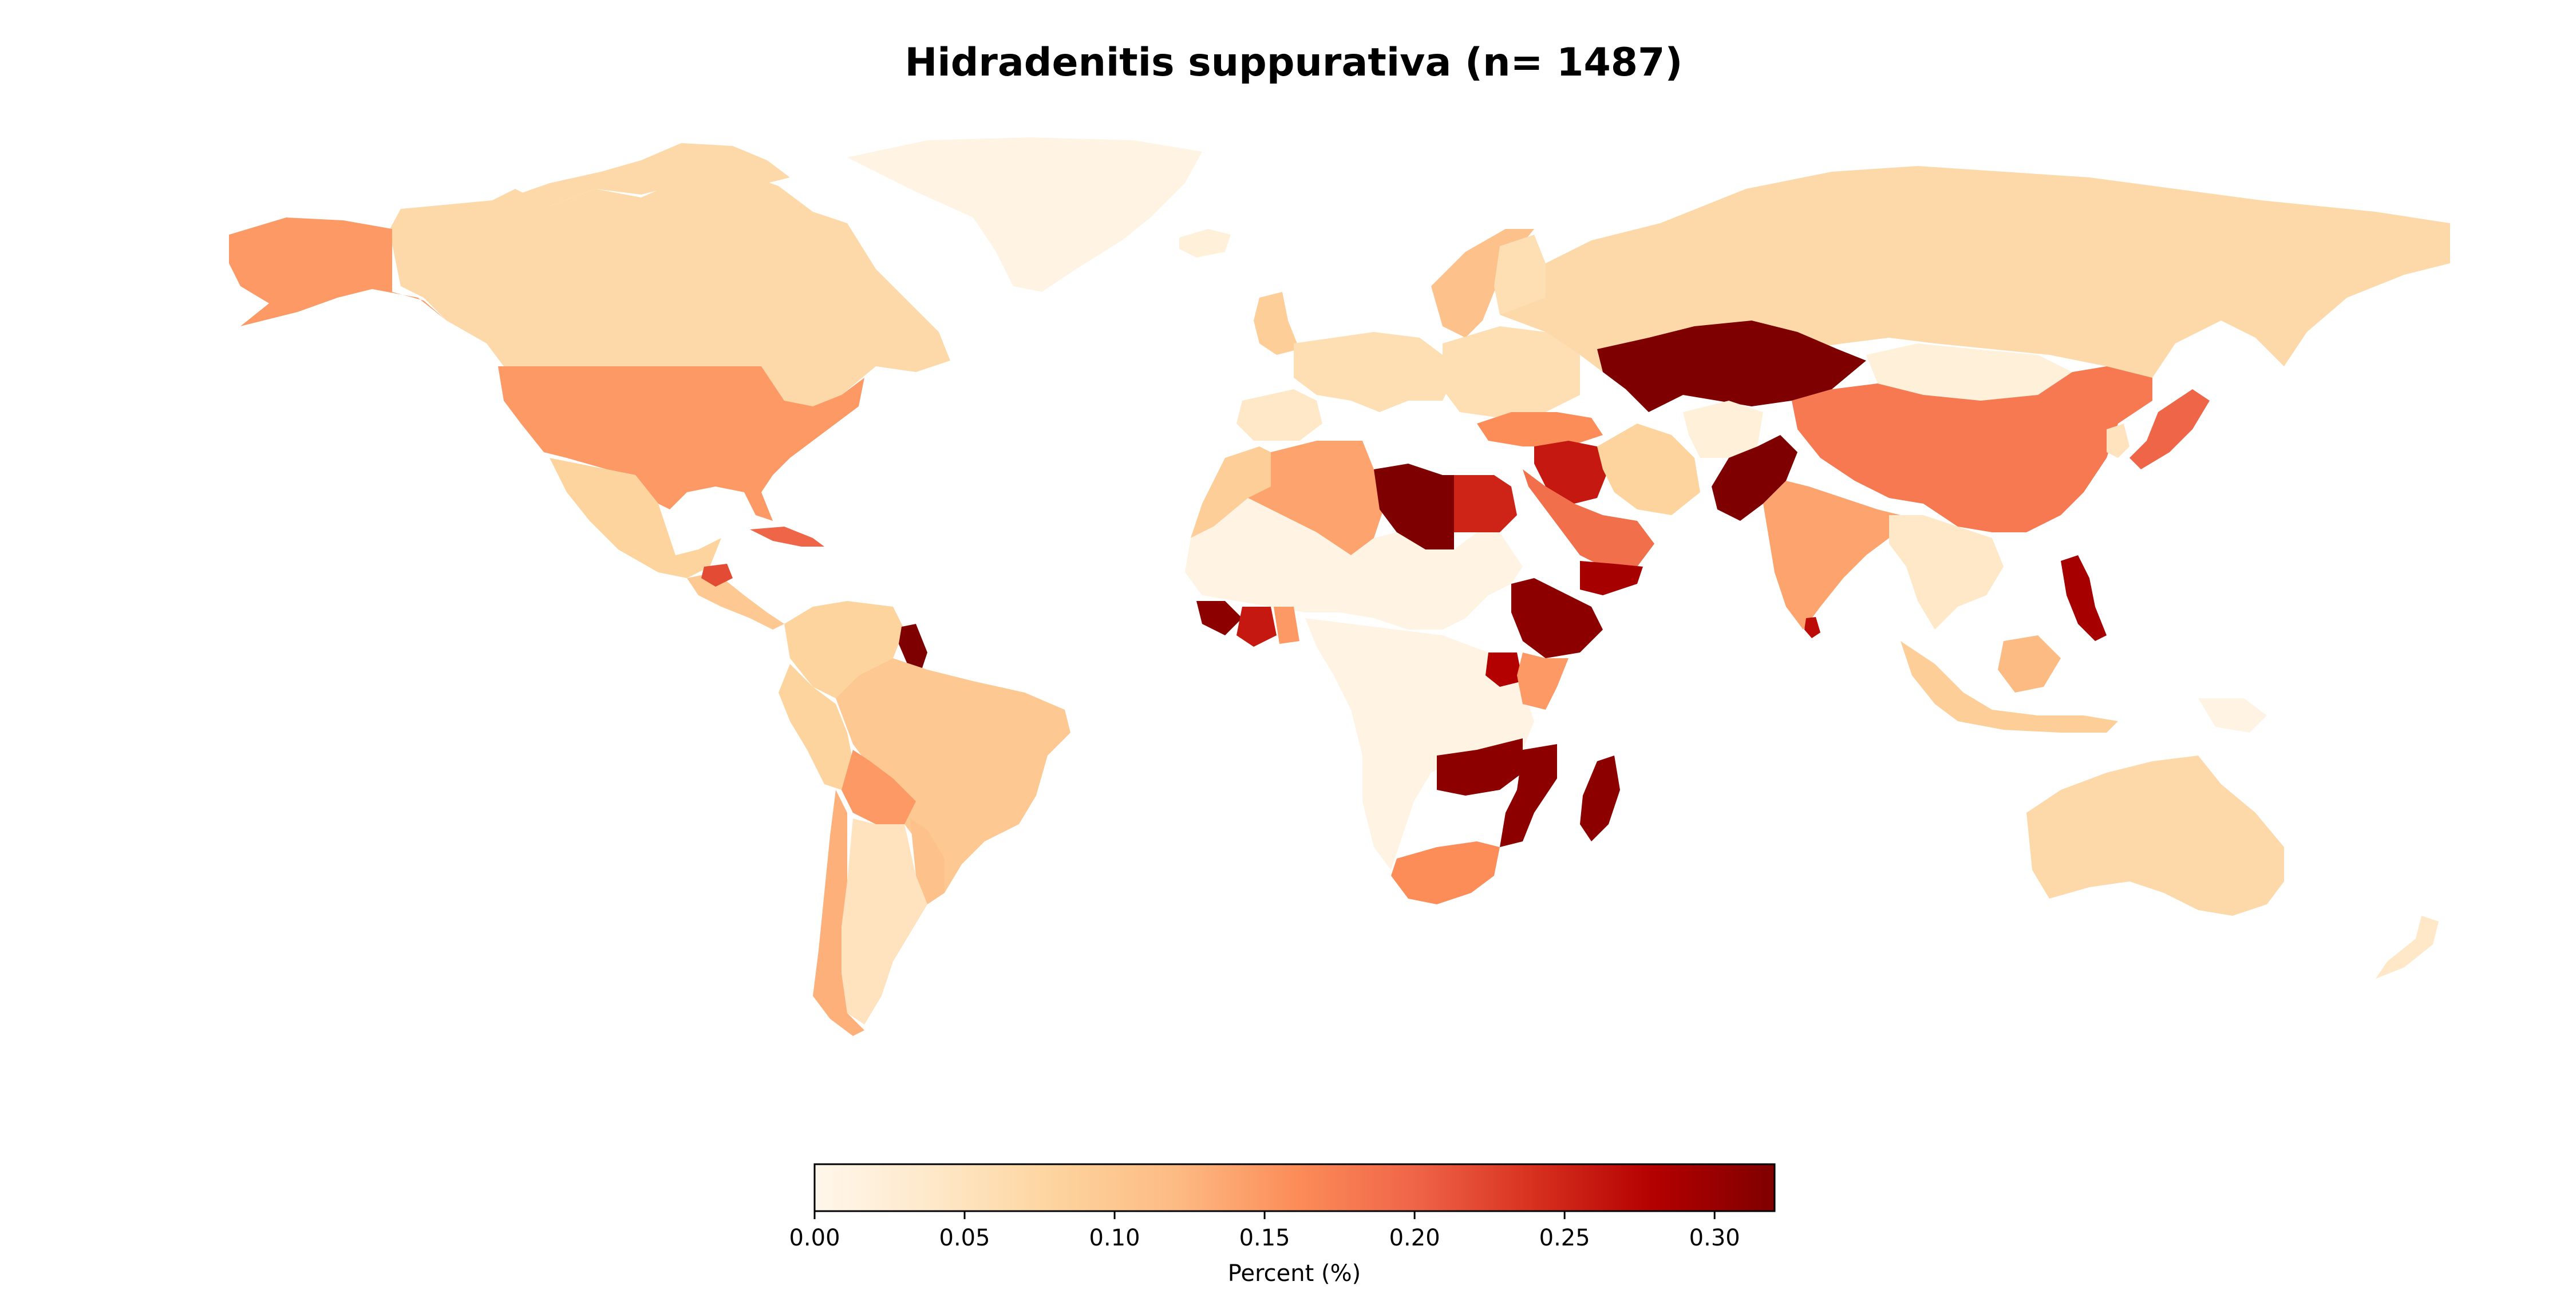 This screenshot has width=2576, height=1305. Describe the element at coordinates (1731, 366) in the screenshot. I see `region-kazakhstan` at that location.